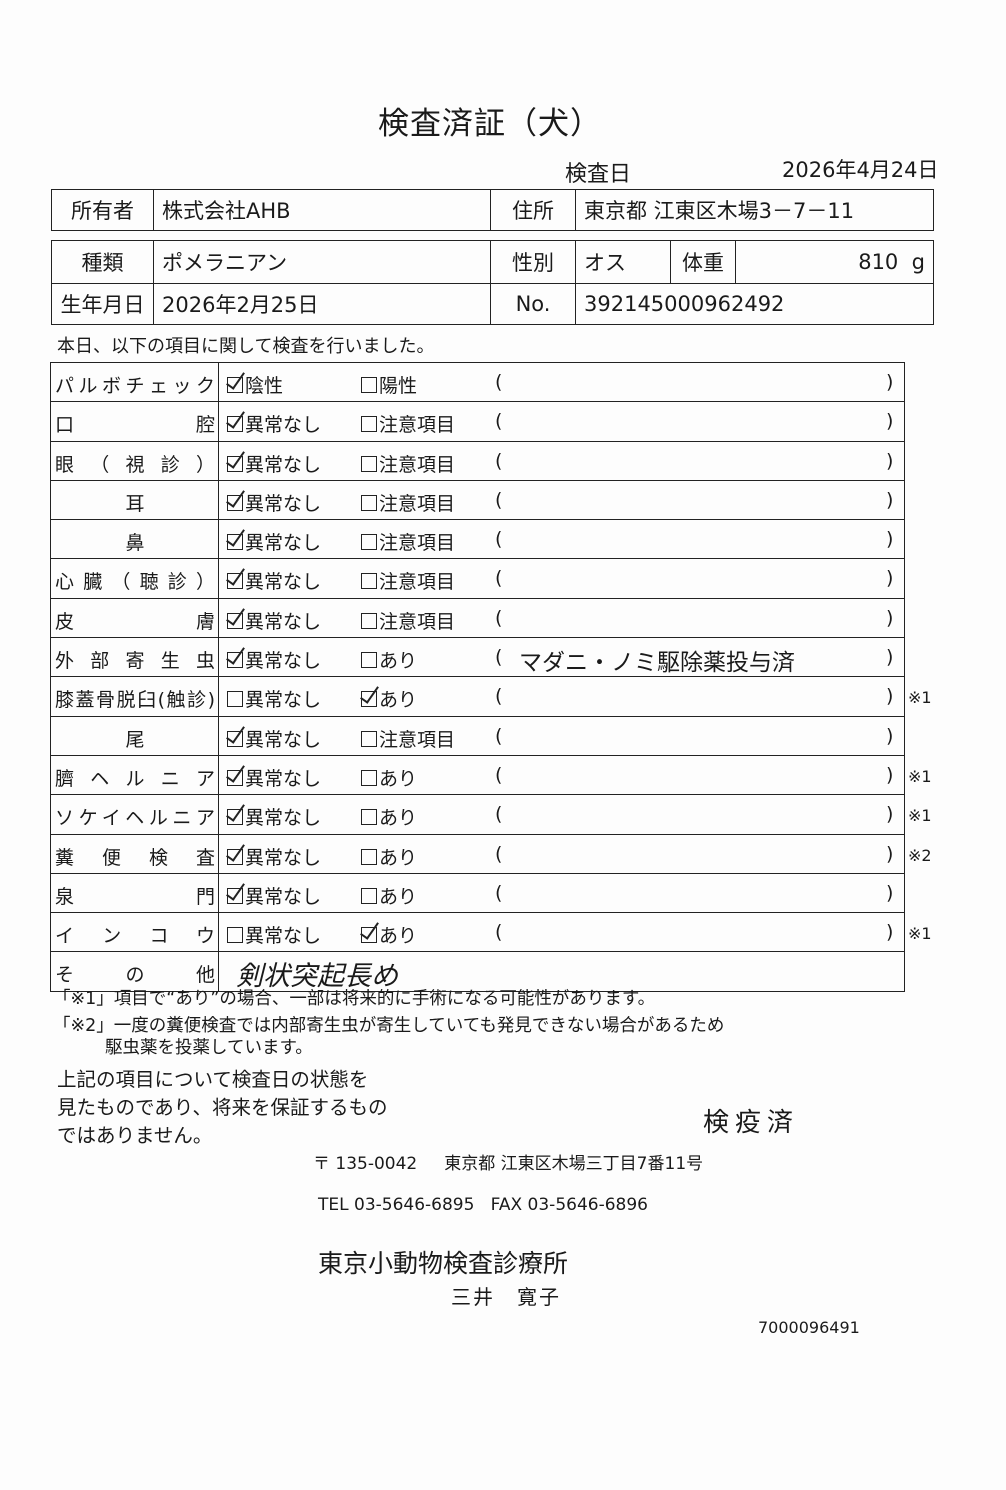 This screenshot has width=1006, height=1490. I want to click on handwritten-note: 剣状突起長め, so click(317, 977).